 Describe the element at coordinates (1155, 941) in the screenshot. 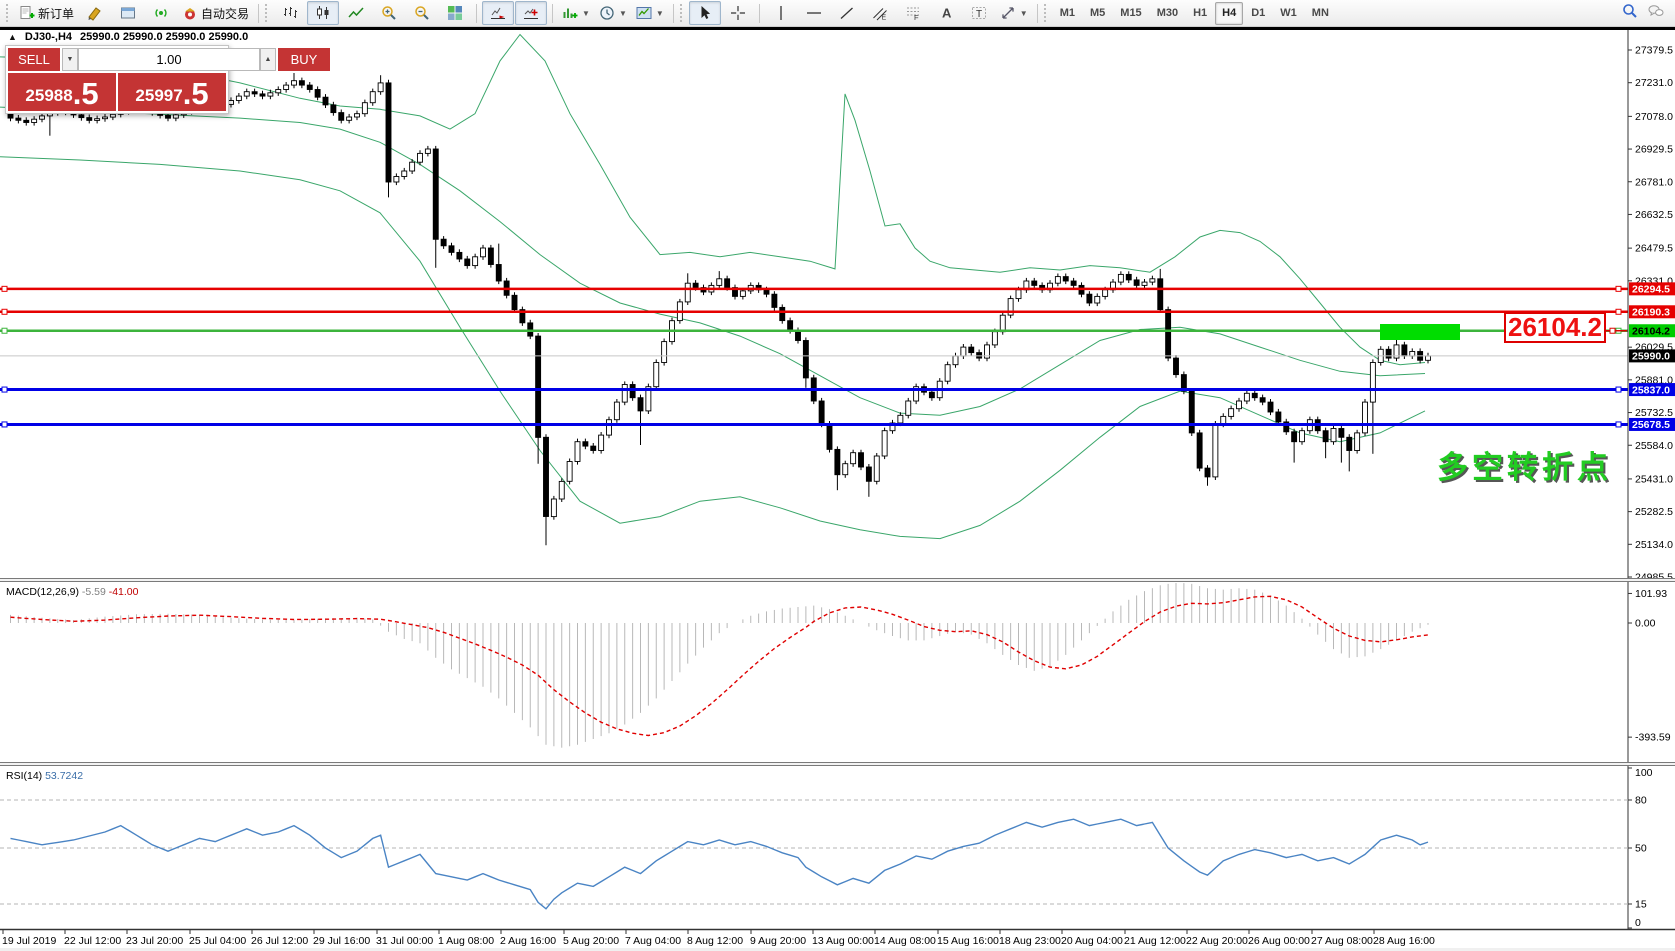

I see `time-tick-label: 21 Aug 12:00` at that location.